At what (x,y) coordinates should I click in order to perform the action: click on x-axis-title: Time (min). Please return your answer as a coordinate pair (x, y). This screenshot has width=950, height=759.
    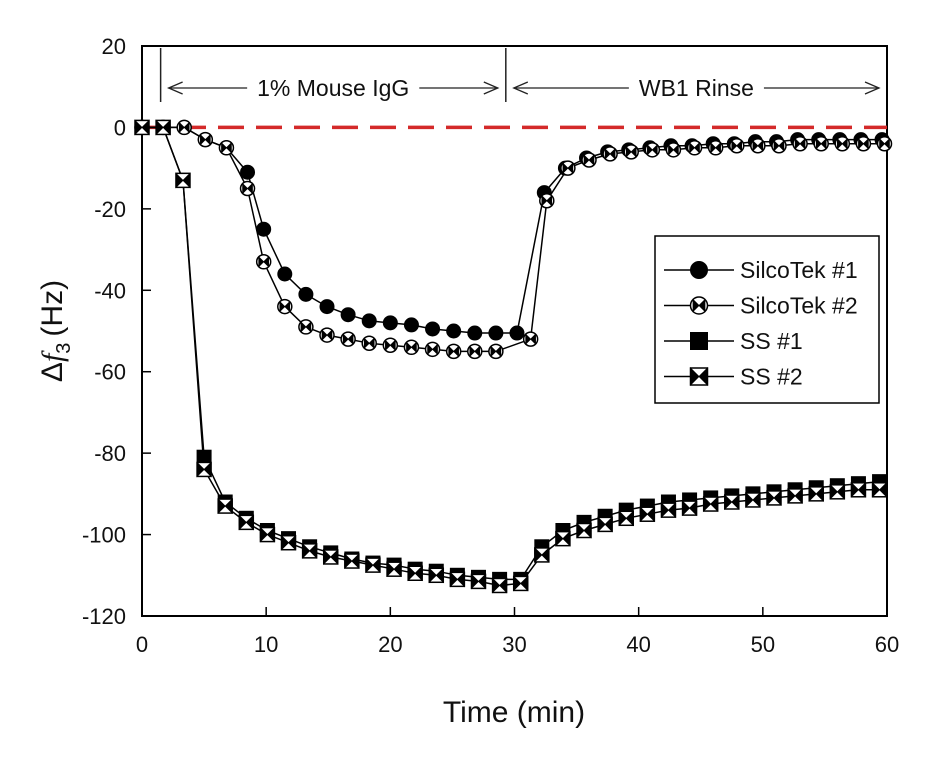
    Looking at the image, I should click on (514, 712).